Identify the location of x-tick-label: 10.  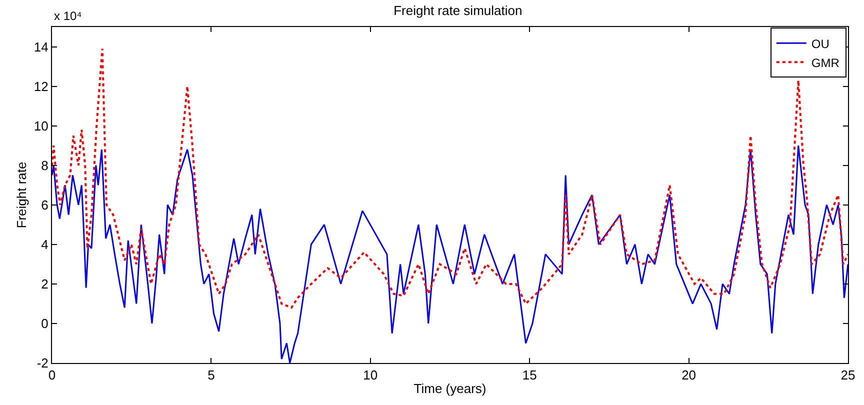
(370, 375).